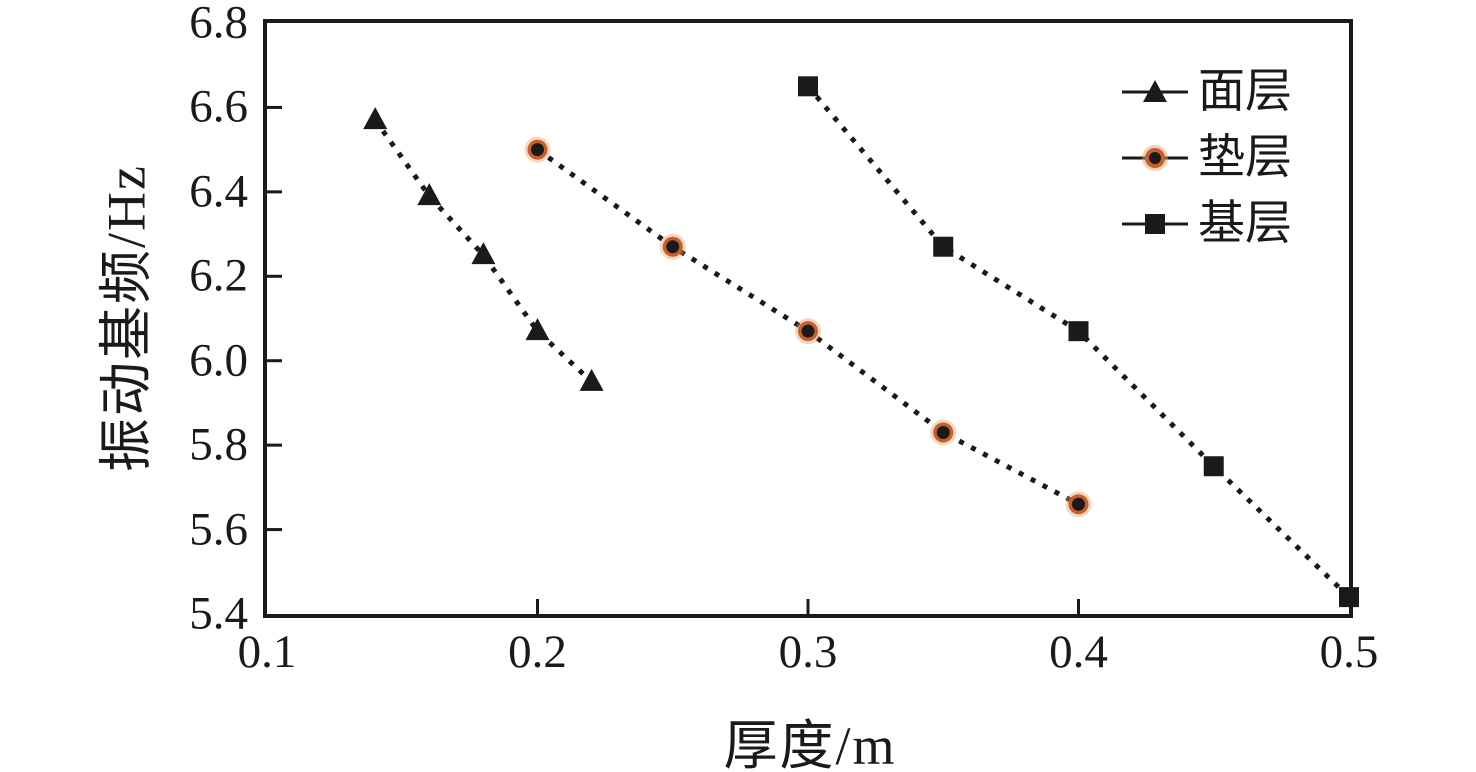 The image size is (1476, 772). What do you see at coordinates (1245, 223) in the screenshot?
I see `legend-label-base-layer: 基层` at bounding box center [1245, 223].